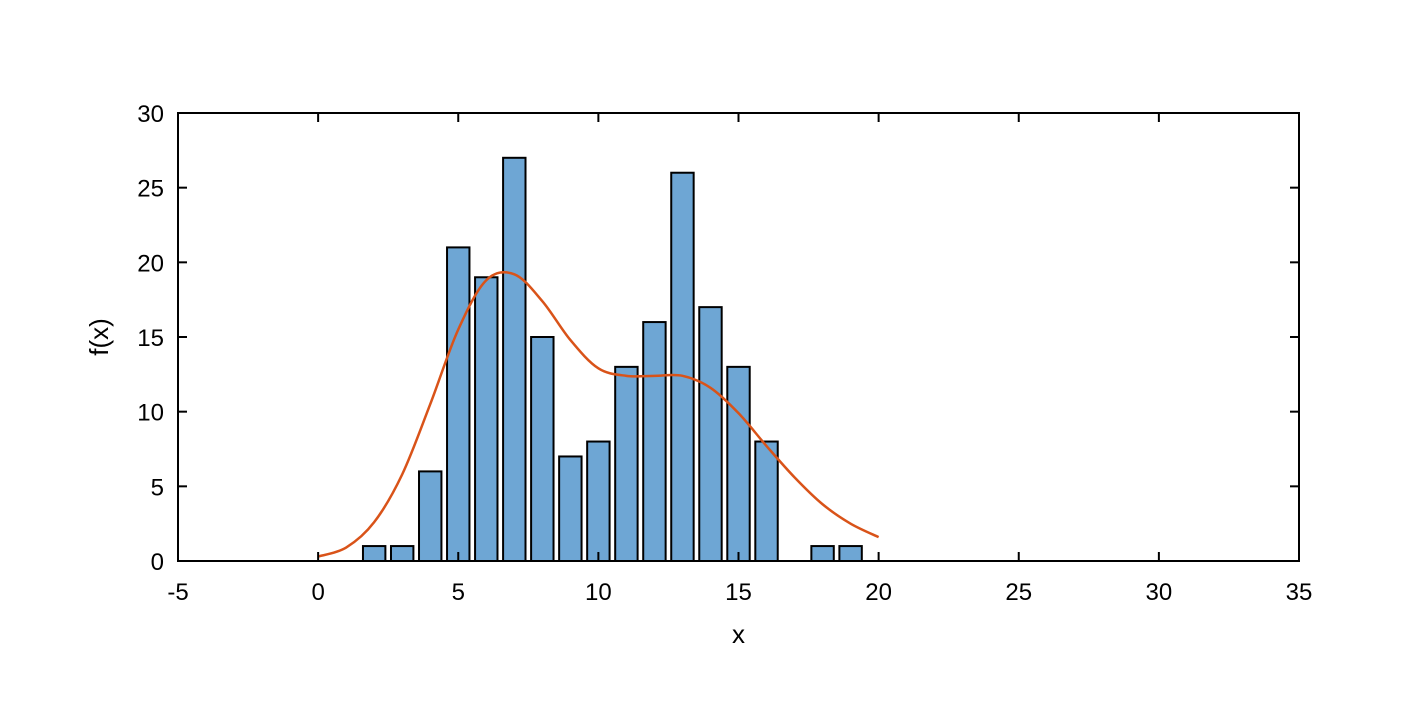 The height and width of the screenshot is (709, 1417). Describe the element at coordinates (150, 338) in the screenshot. I see `y-tick-label: 15` at that location.